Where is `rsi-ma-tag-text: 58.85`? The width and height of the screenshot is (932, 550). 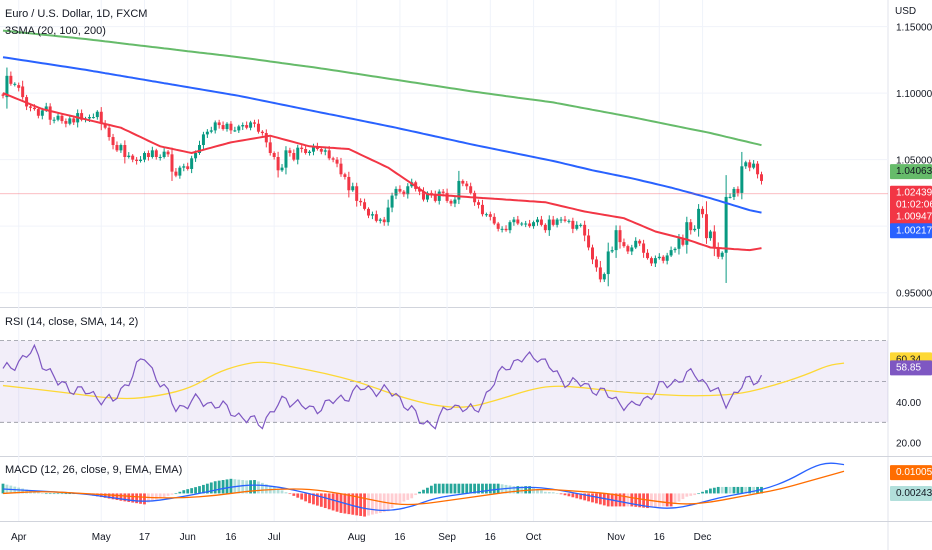 rsi-ma-tag-text: 58.85 is located at coordinates (908, 367).